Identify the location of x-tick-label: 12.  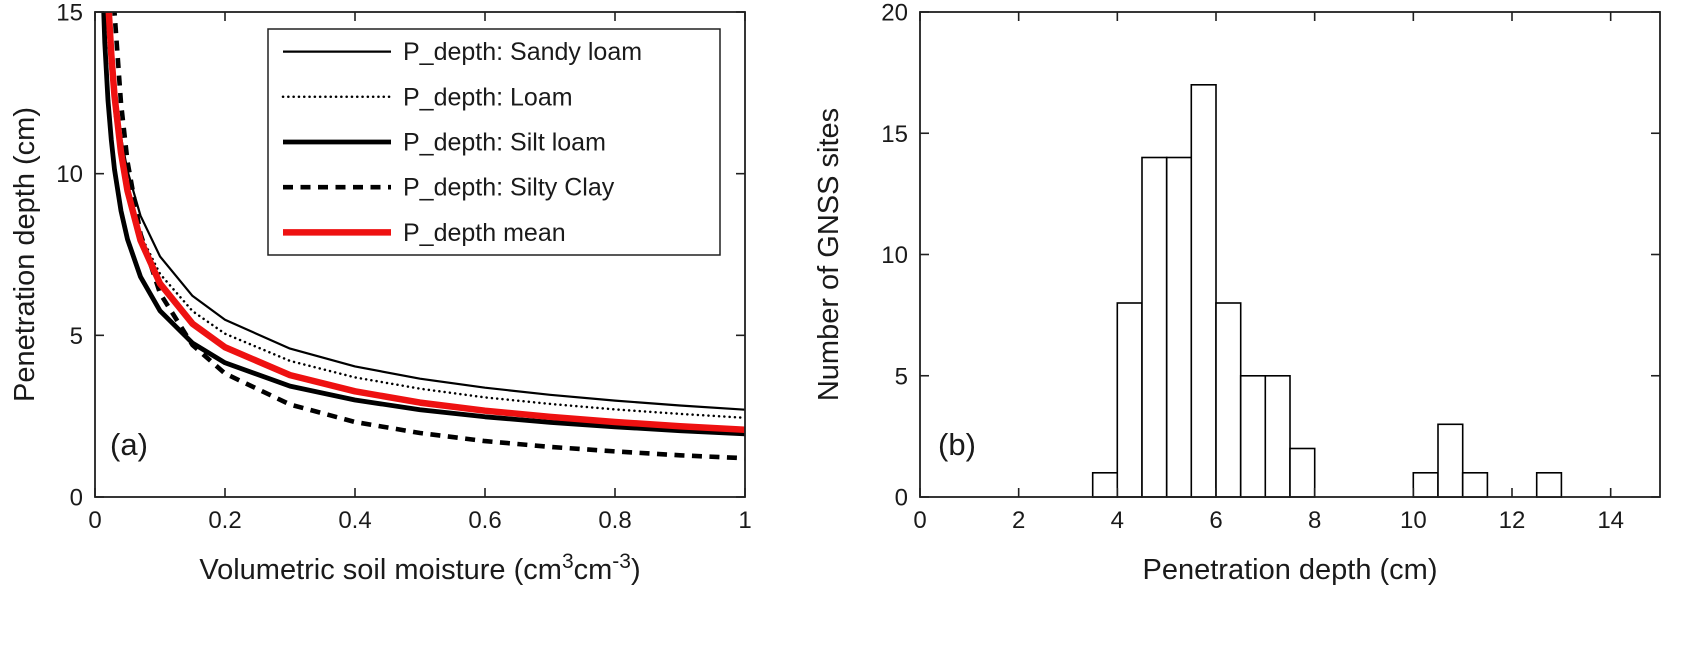
(1512, 520).